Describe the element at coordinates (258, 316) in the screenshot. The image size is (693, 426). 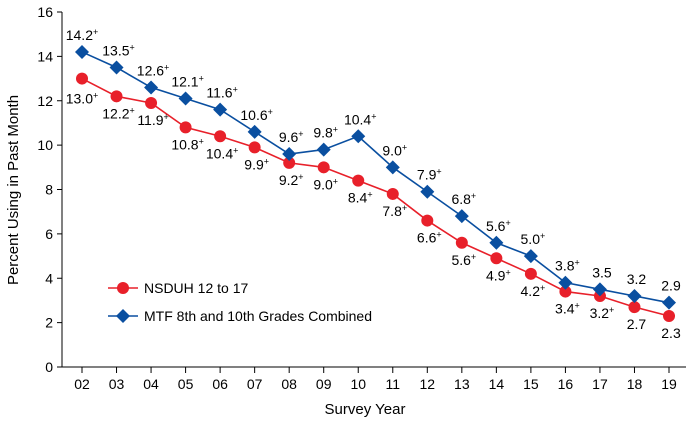
I see `legend-label: MTF 8th and 10th Grades Combined` at that location.